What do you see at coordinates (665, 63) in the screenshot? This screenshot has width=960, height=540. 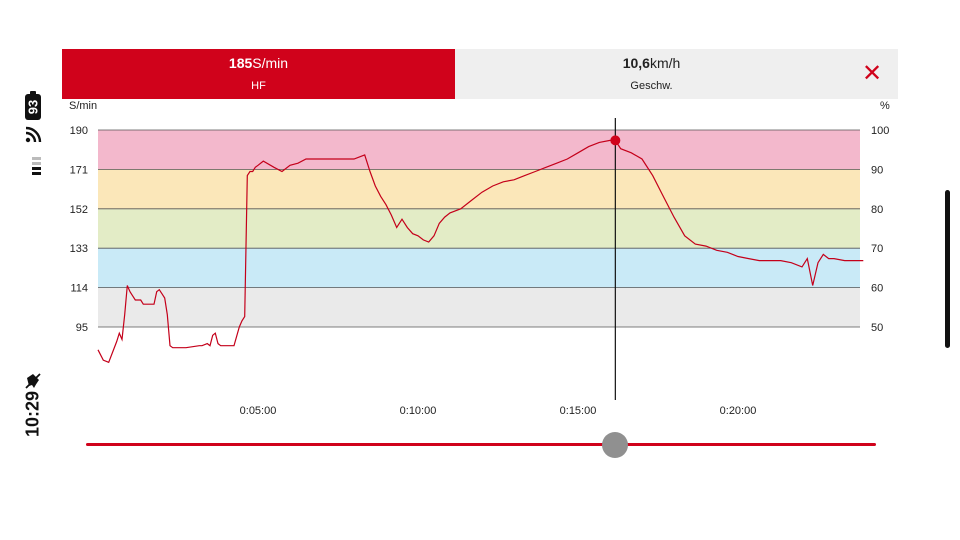 I see `speed-unit: km/h` at bounding box center [665, 63].